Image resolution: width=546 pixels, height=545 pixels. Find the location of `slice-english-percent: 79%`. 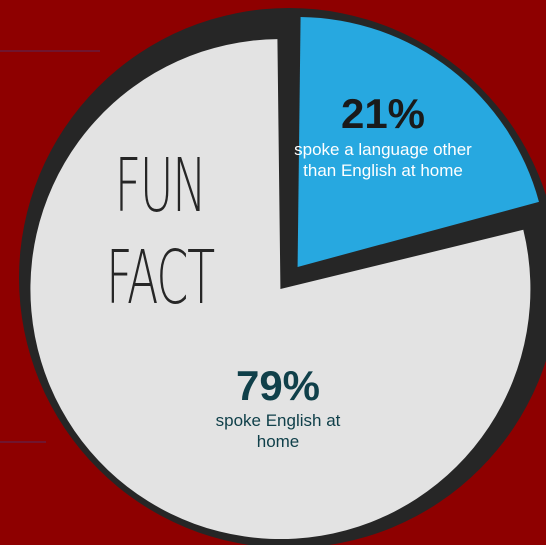

slice-english-percent: 79% is located at coordinates (278, 385).